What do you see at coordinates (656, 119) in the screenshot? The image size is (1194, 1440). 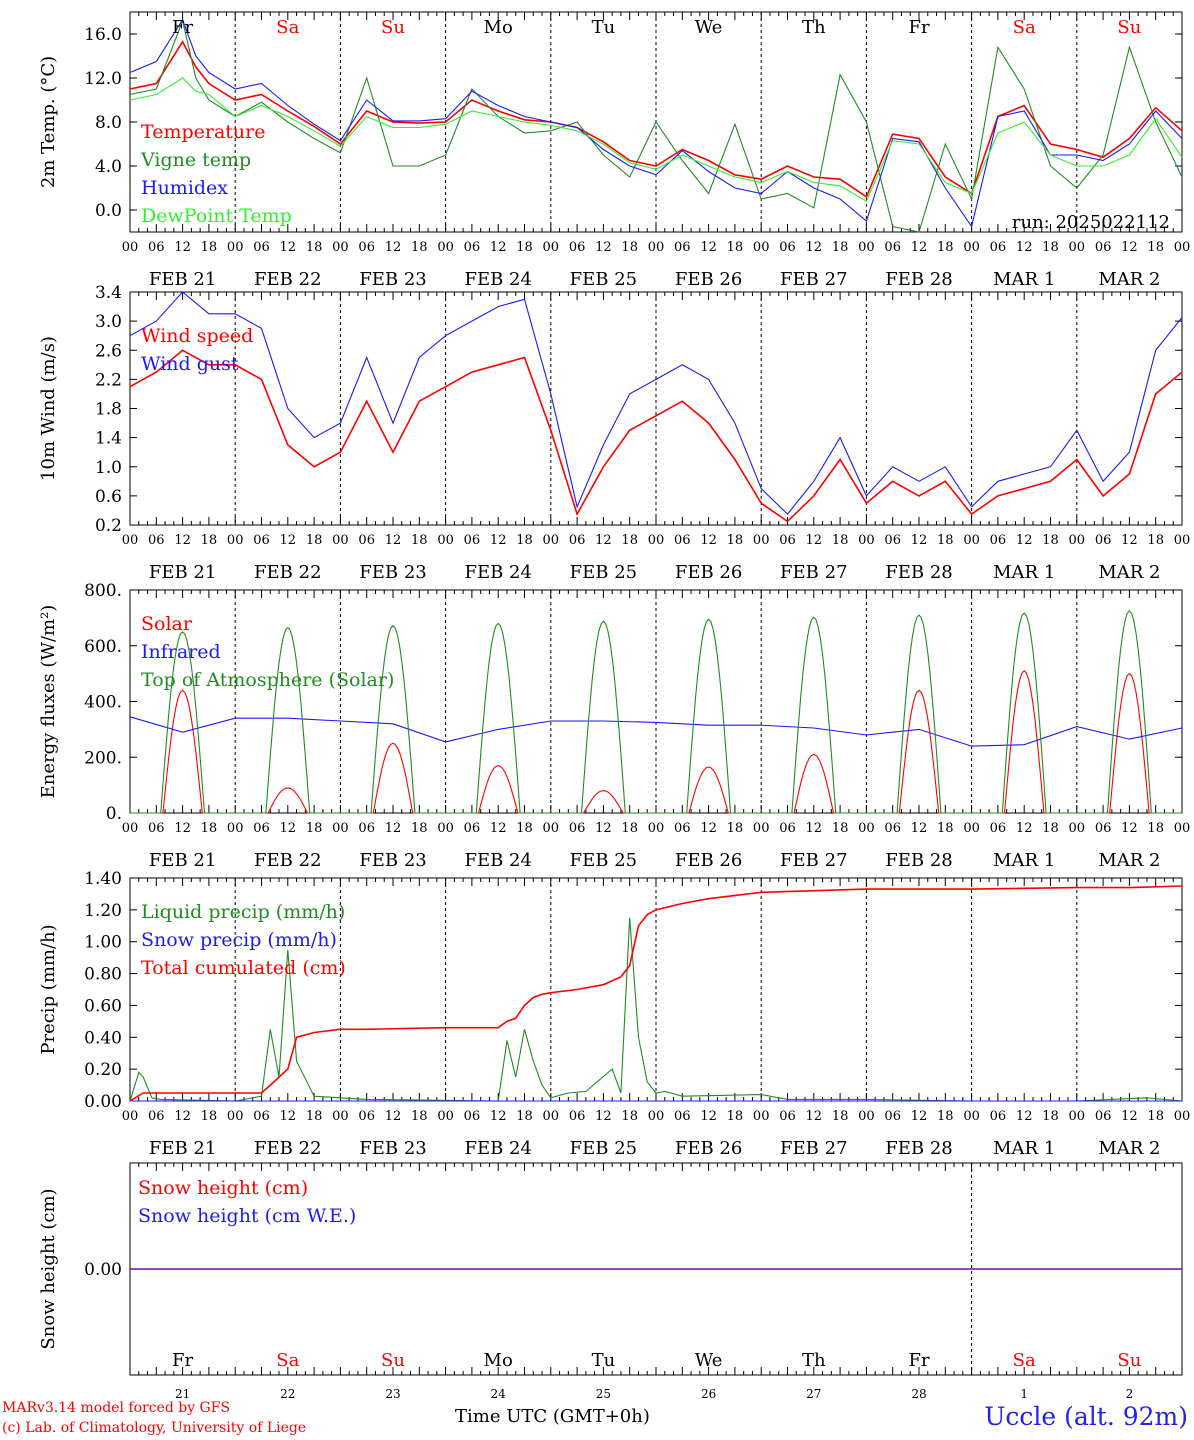 I see `series-temperature` at bounding box center [656, 119].